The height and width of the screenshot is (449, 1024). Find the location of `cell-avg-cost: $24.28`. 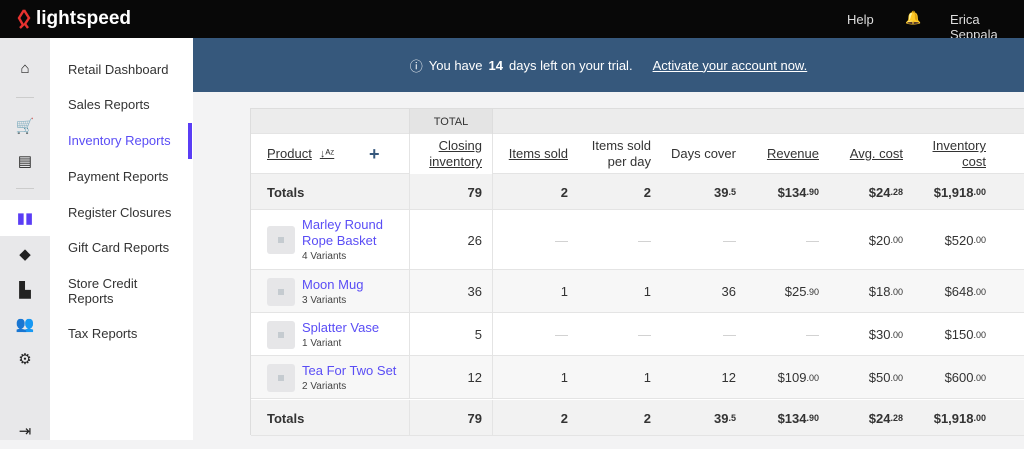

cell-avg-cost: $24.28 is located at coordinates (871, 418).